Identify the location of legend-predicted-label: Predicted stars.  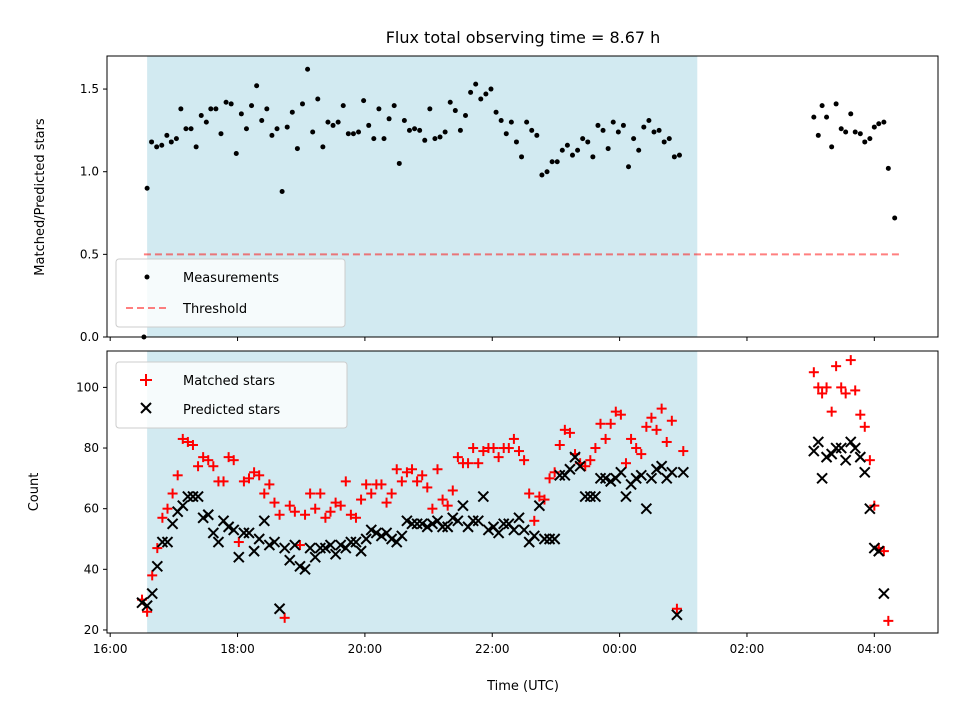
(231, 410).